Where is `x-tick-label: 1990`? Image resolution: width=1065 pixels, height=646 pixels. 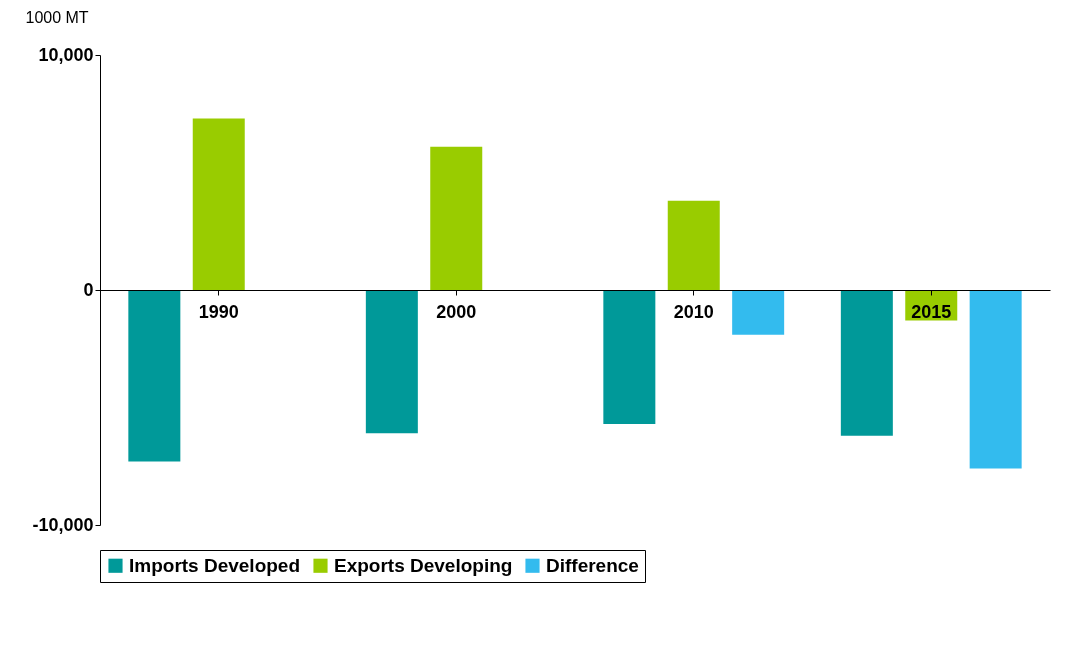
x-tick-label: 1990 is located at coordinates (218, 311).